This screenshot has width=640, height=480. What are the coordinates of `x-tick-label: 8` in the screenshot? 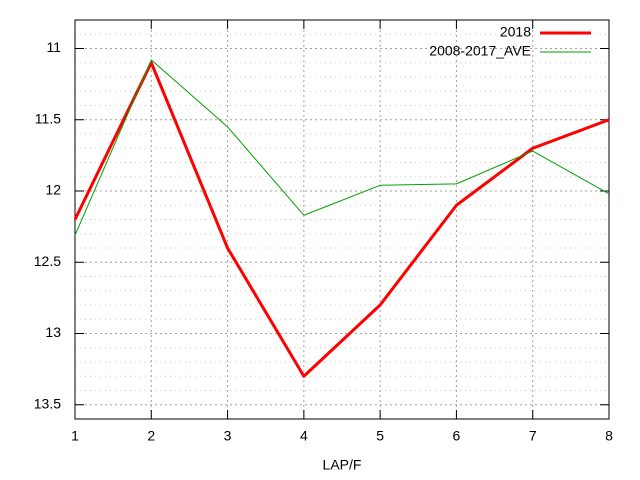 It's located at (609, 436).